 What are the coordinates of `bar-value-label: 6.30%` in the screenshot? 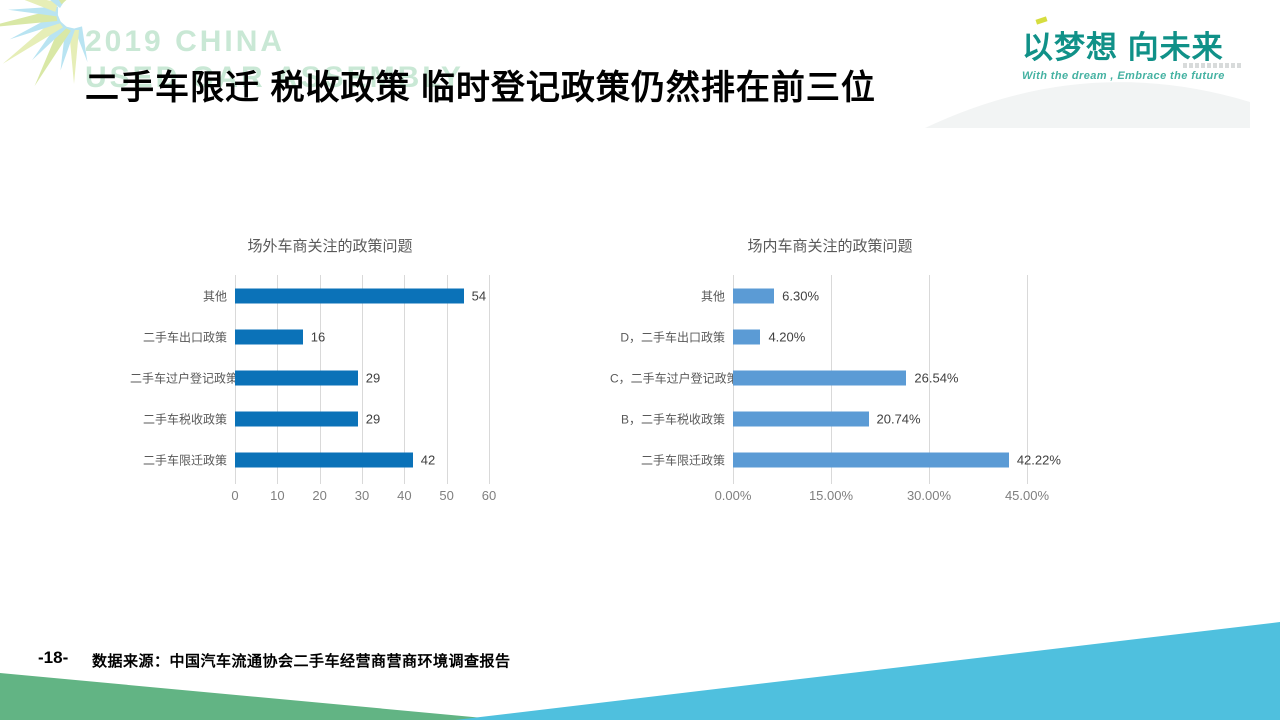 It's located at (801, 295).